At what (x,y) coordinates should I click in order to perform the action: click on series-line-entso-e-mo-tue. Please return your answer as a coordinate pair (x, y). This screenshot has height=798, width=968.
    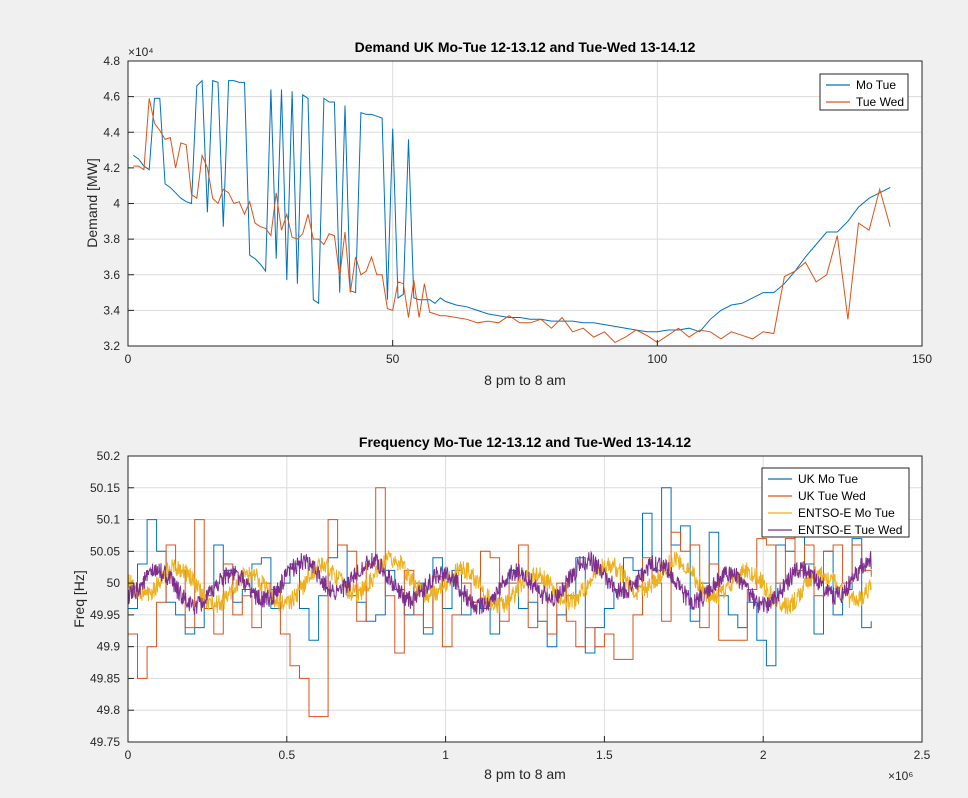
    Looking at the image, I should click on (500, 582).